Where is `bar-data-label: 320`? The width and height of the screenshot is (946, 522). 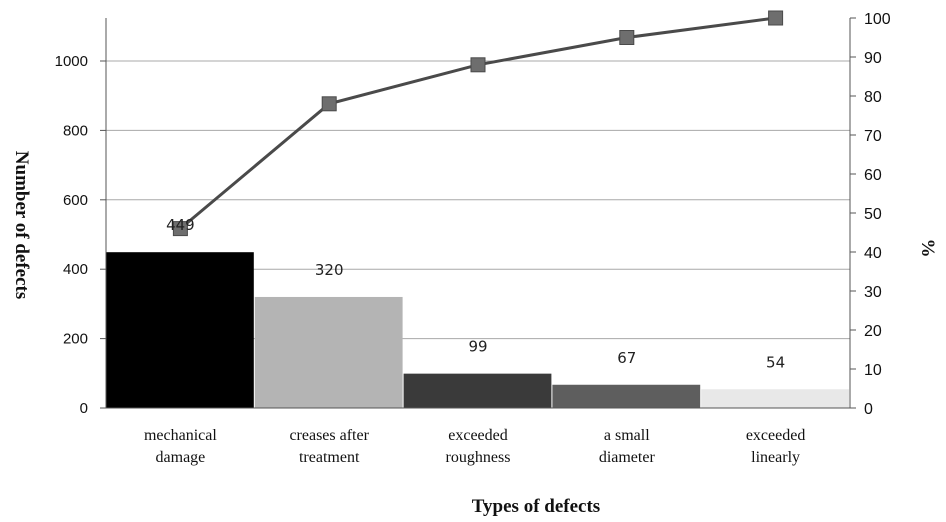
bar-data-label: 320 is located at coordinates (329, 270).